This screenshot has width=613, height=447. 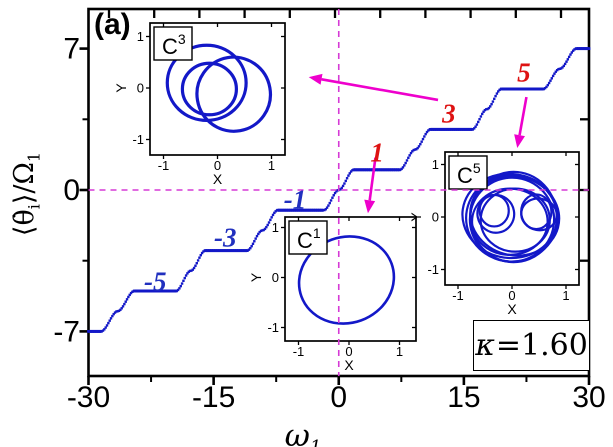 I want to click on inset-y-tick-label: 0, so click(x=140, y=88).